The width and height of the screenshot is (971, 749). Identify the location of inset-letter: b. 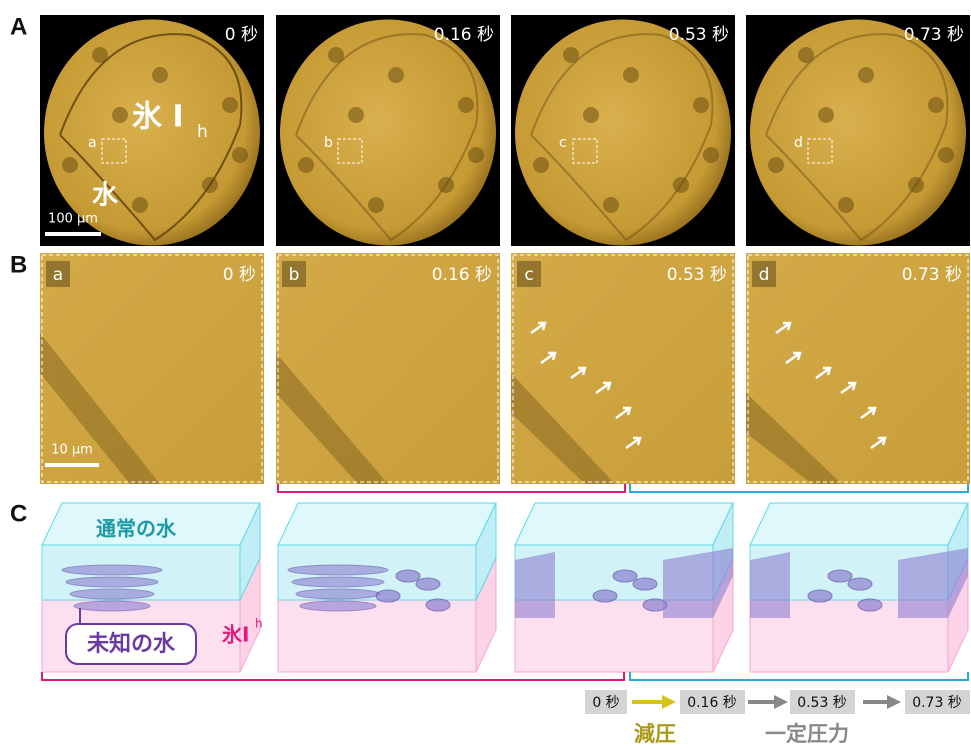
(328, 143).